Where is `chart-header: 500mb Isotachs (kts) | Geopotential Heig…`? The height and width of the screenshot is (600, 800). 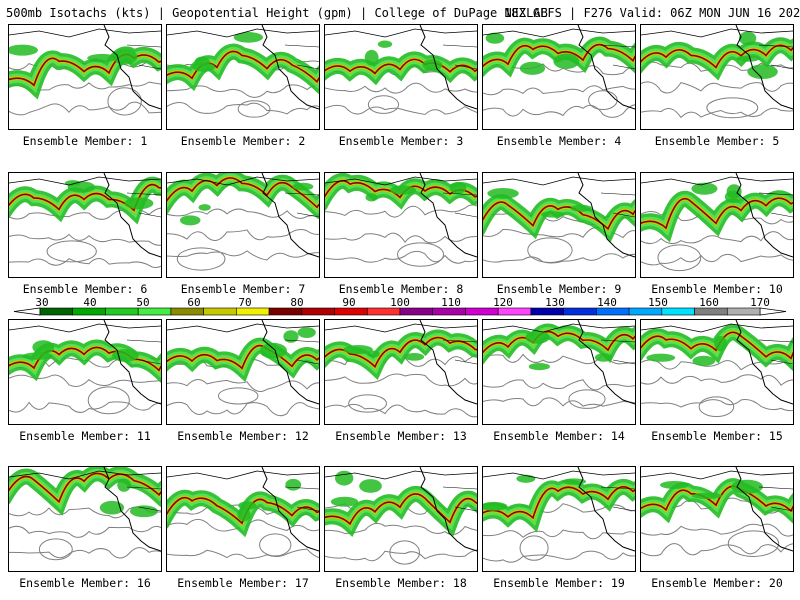 chart-header: 500mb Isotachs (kts) | Geopotential Heig… is located at coordinates (400, 12).